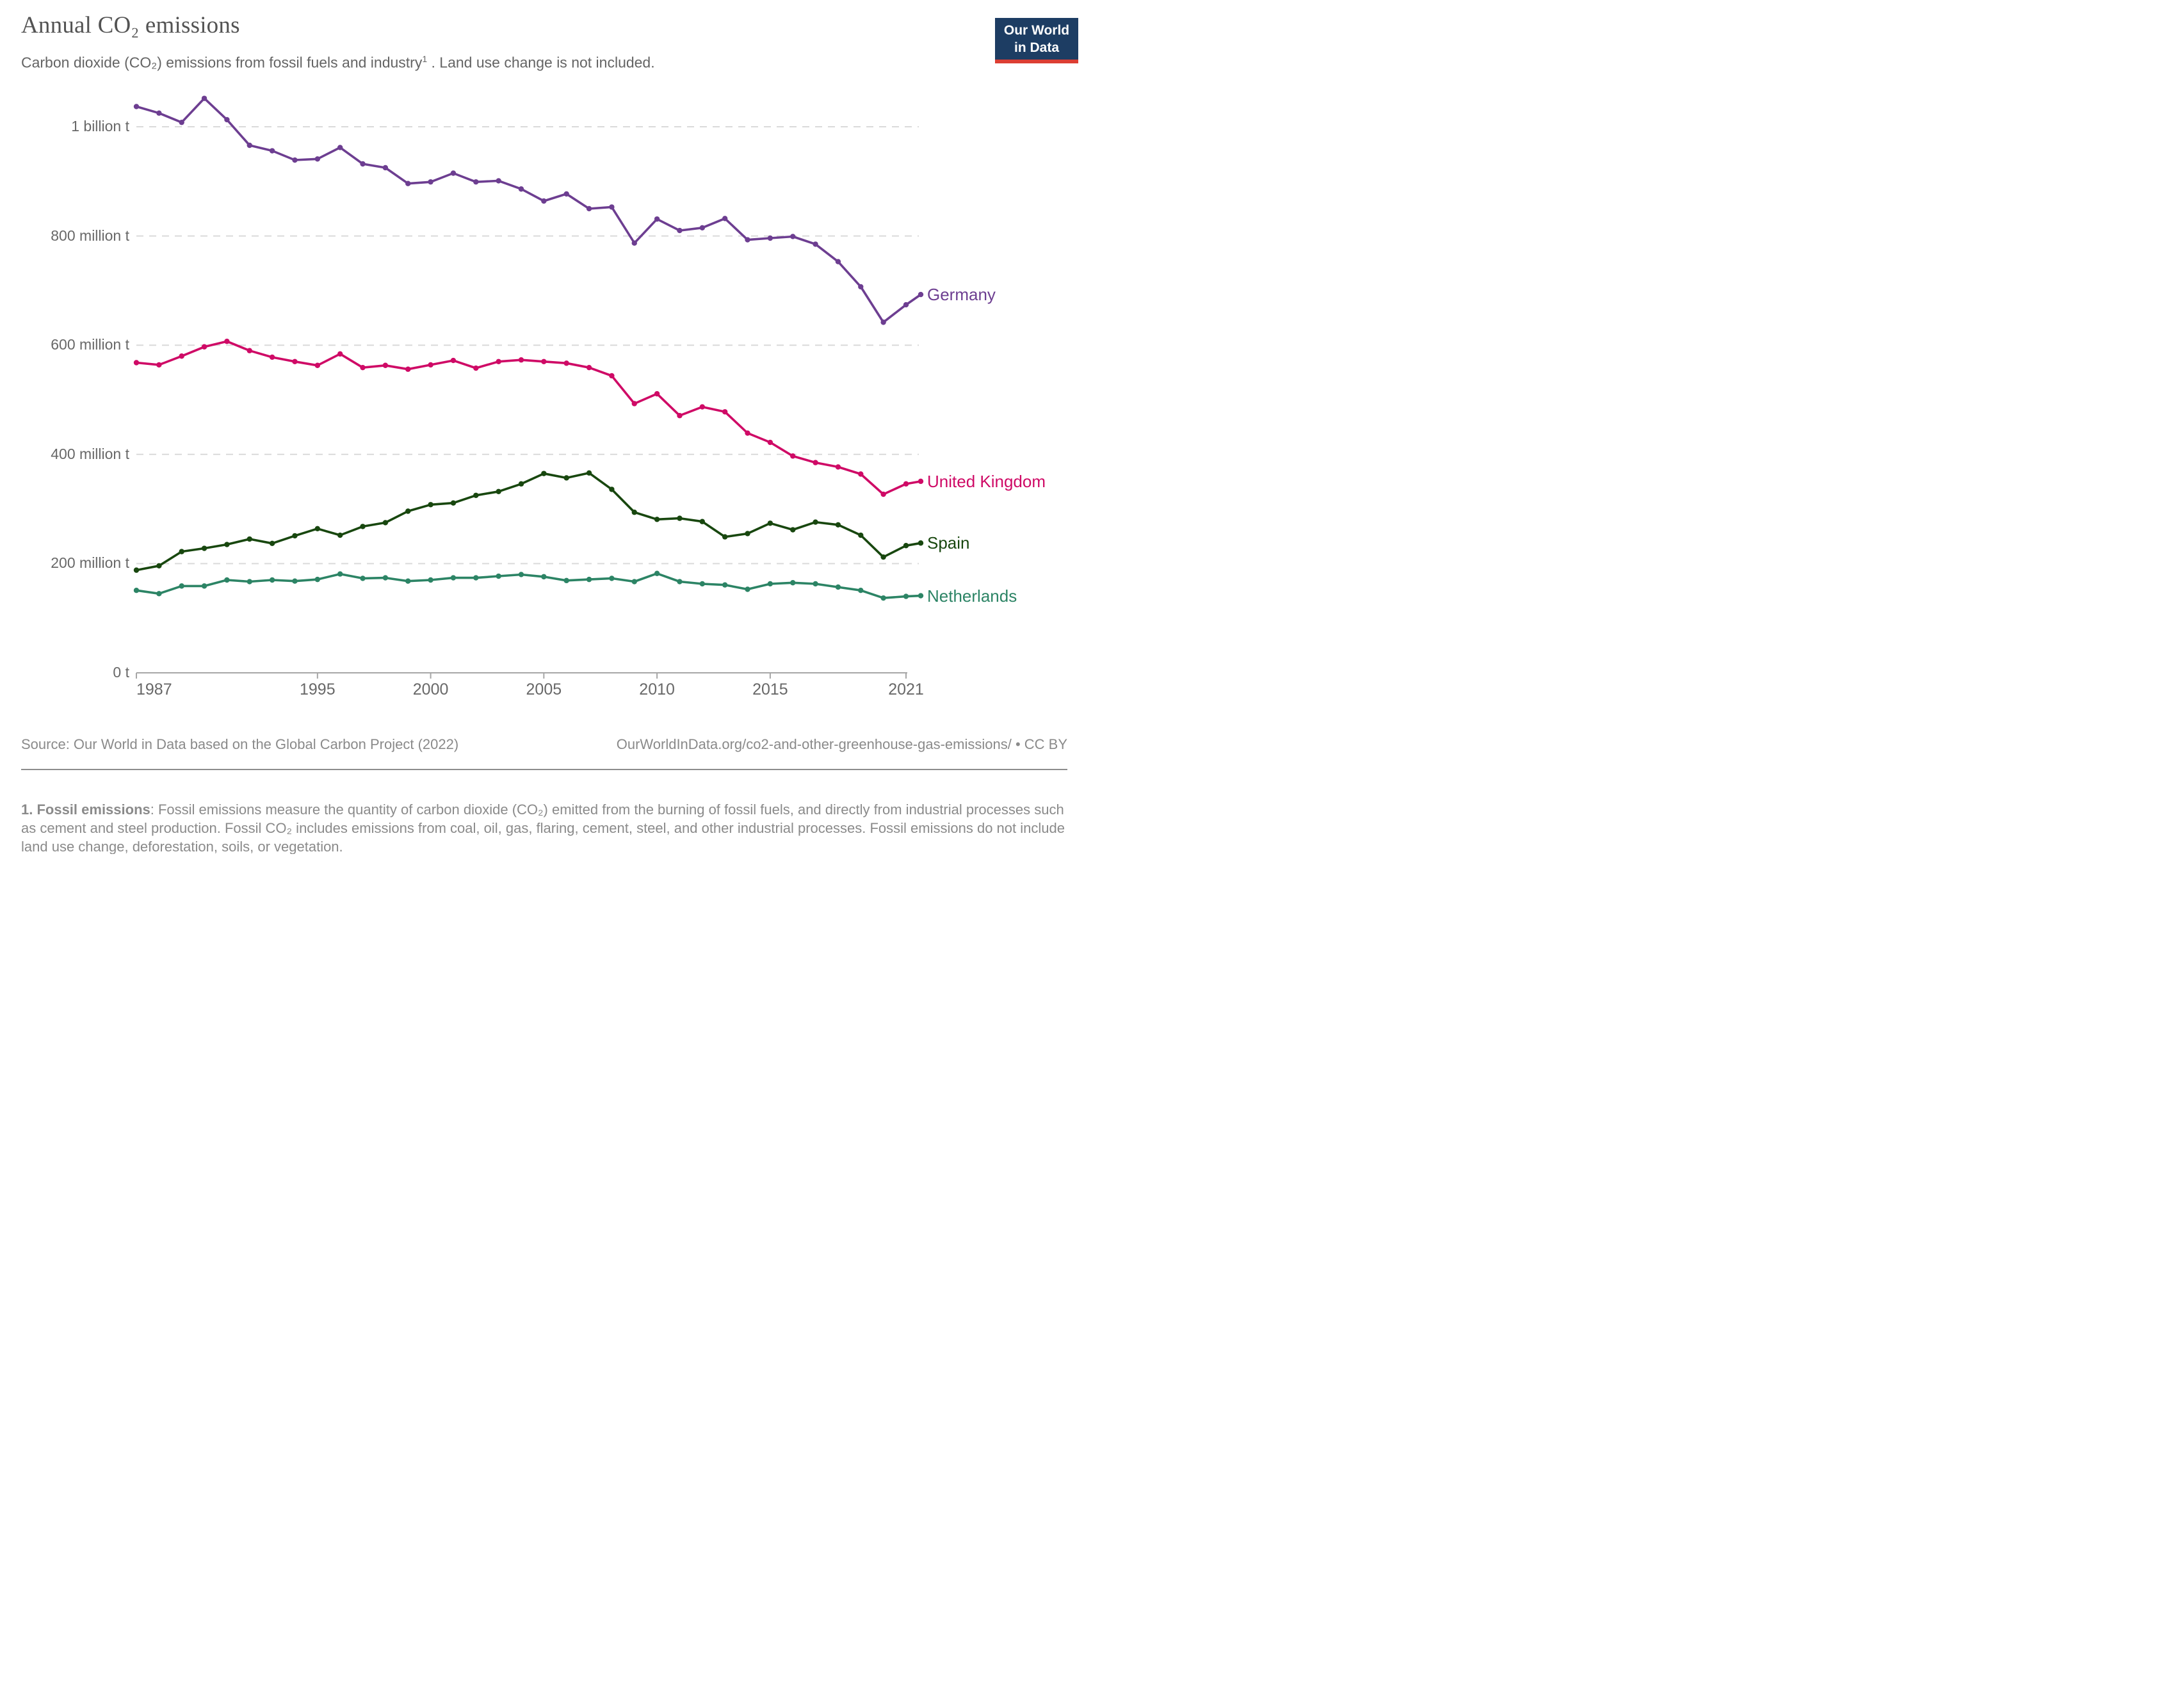 Image resolution: width=2177 pixels, height=1708 pixels. I want to click on series-label-united-kingdom: United Kingdom, so click(986, 481).